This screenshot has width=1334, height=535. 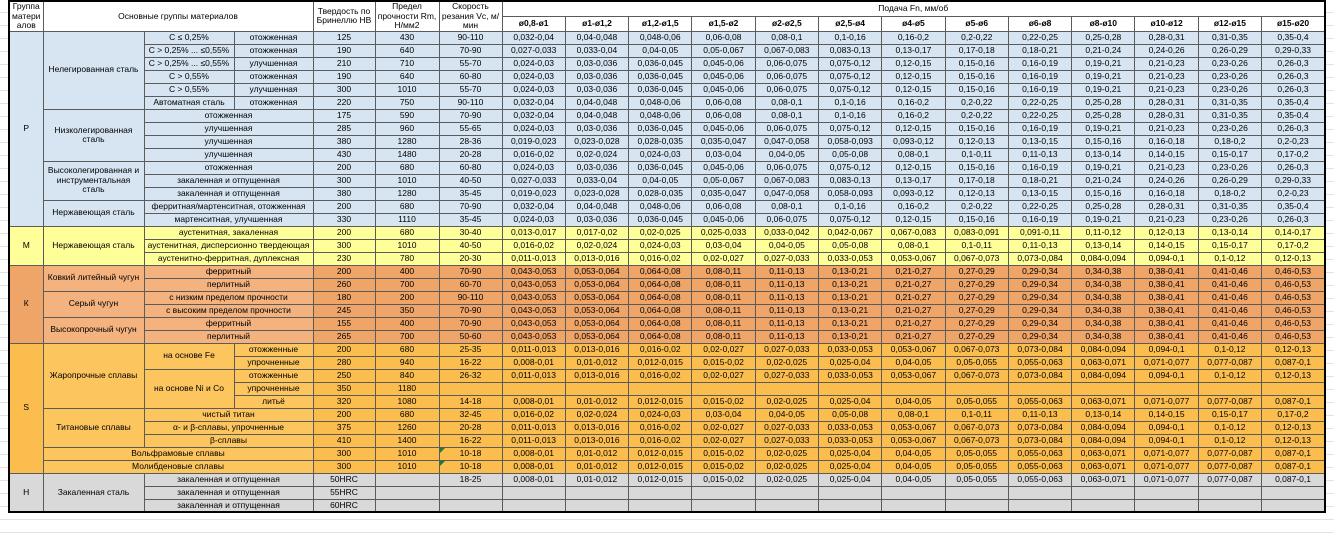 What do you see at coordinates (533, 76) in the screenshot?
I see `feed-value-cell: 0,024-0,03` at bounding box center [533, 76].